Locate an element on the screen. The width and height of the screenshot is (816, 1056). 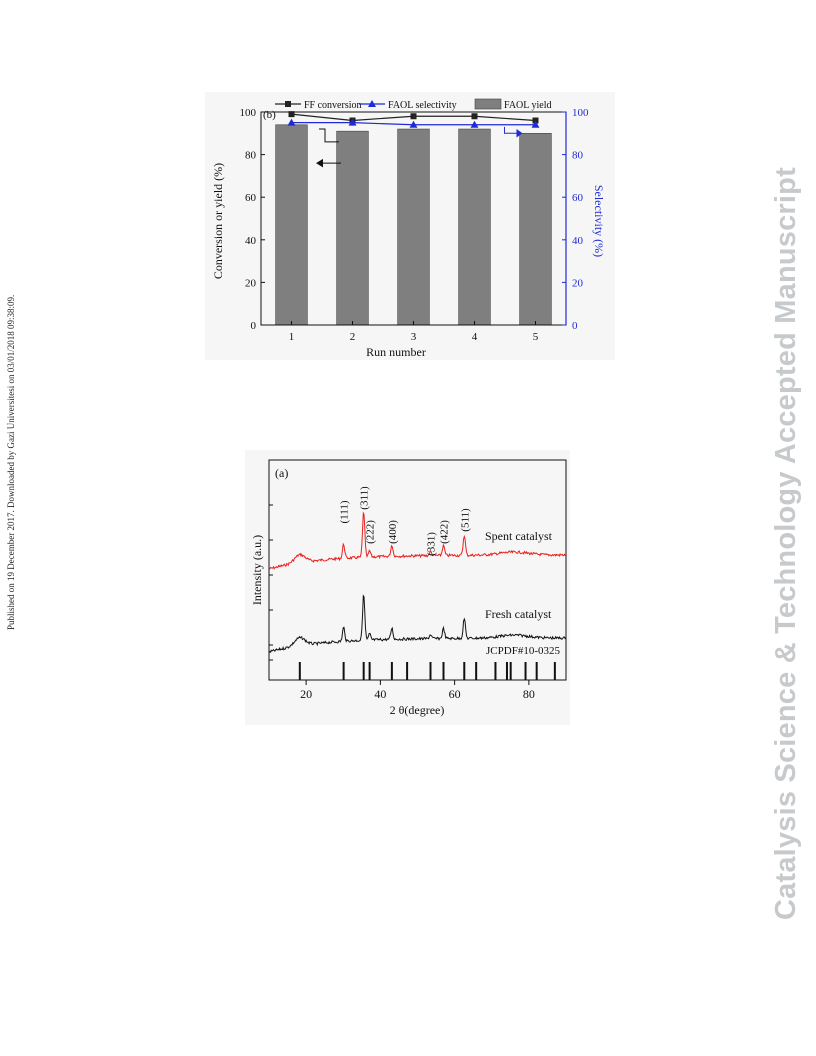
y-tick-label: 60 is located at coordinates (251, 198).